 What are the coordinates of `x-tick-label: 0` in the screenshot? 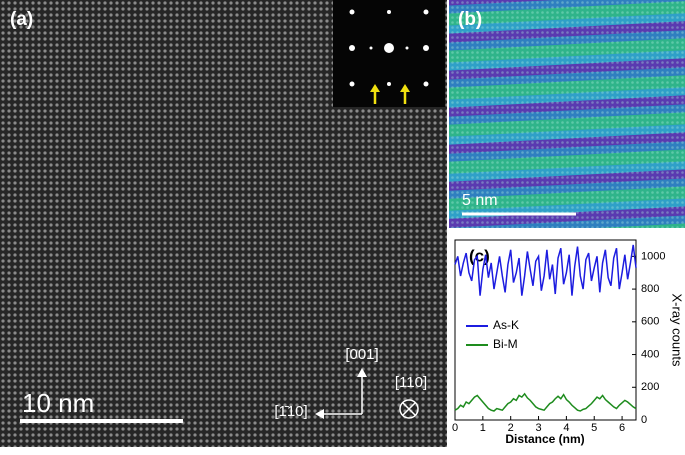 It's located at (455, 428).